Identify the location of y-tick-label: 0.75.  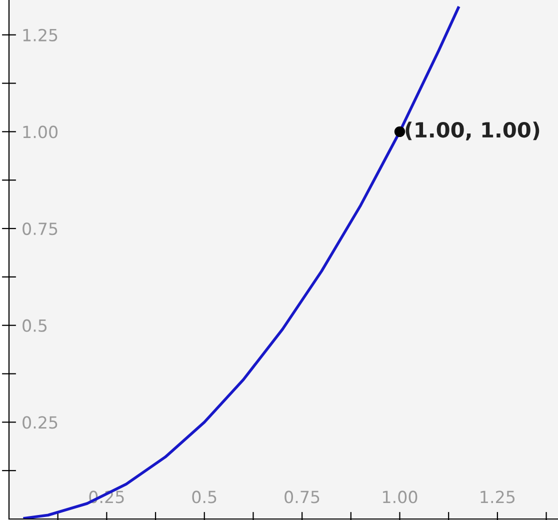
(40, 229).